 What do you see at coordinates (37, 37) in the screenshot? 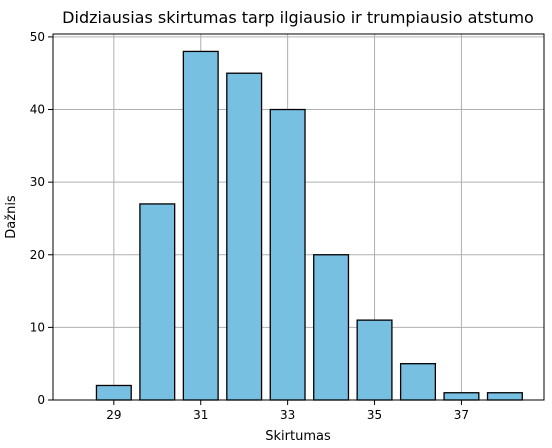
I see `y-tick-label: 50` at bounding box center [37, 37].